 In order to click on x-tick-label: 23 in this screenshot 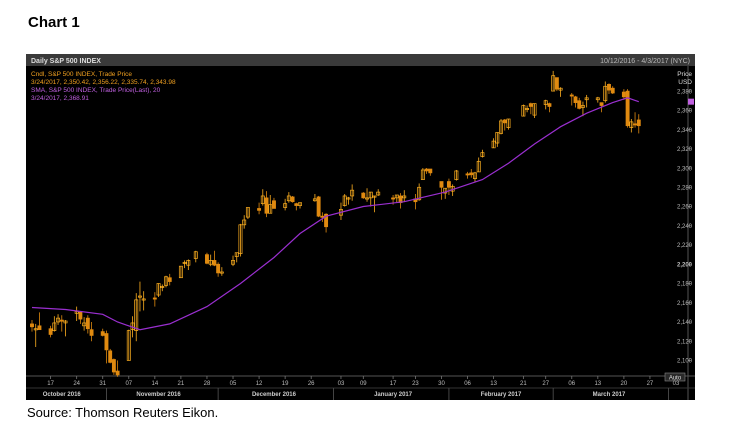, I will do `click(415, 384)`.